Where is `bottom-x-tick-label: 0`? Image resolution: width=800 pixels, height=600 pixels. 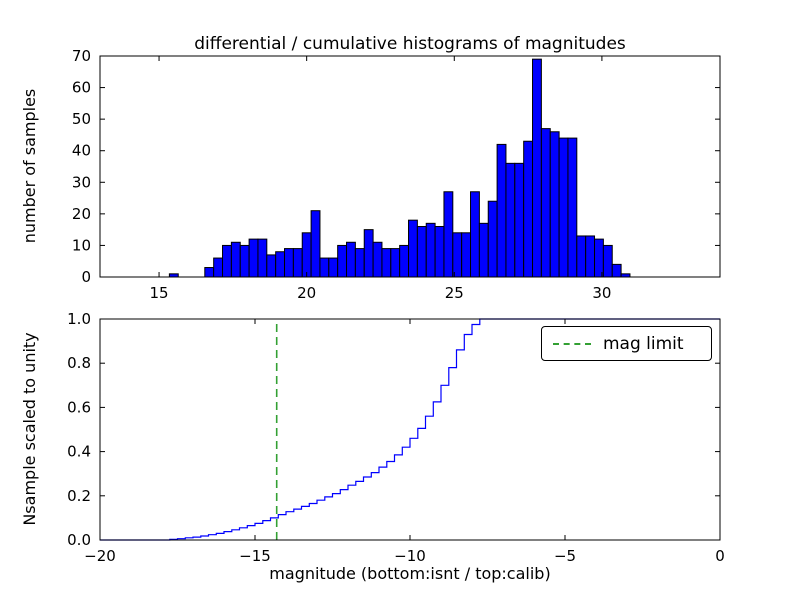 bottom-x-tick-label: 0 is located at coordinates (720, 556).